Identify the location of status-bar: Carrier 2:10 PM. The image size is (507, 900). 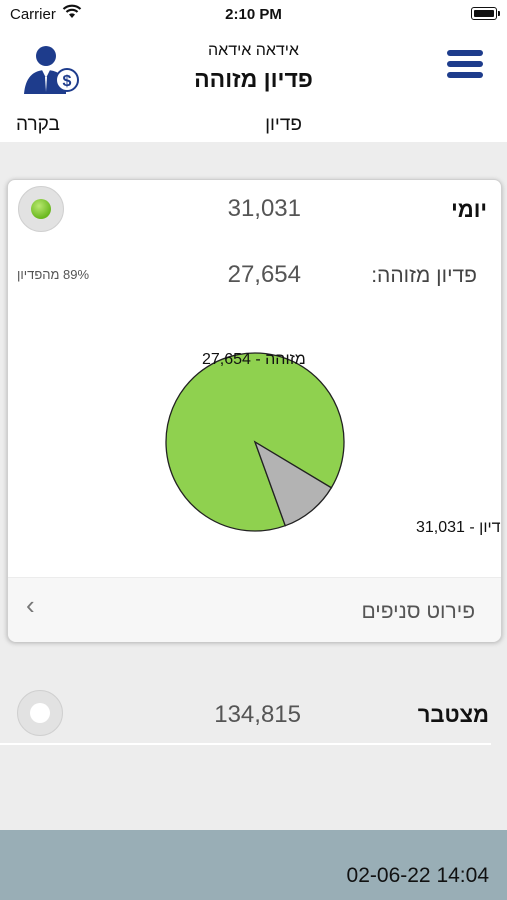
(253, 14).